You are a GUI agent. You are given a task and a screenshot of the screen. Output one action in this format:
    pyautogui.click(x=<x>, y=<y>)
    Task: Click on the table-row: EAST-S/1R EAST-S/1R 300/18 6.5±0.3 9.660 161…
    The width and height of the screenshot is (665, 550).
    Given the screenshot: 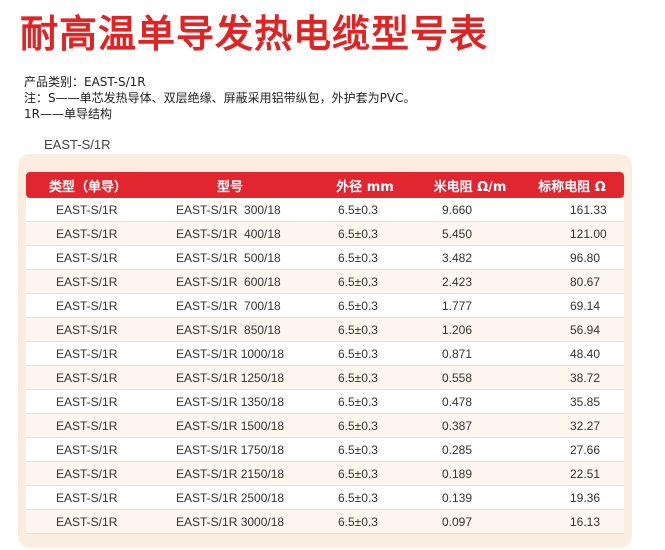 What is the action you would take?
    pyautogui.click(x=325, y=210)
    